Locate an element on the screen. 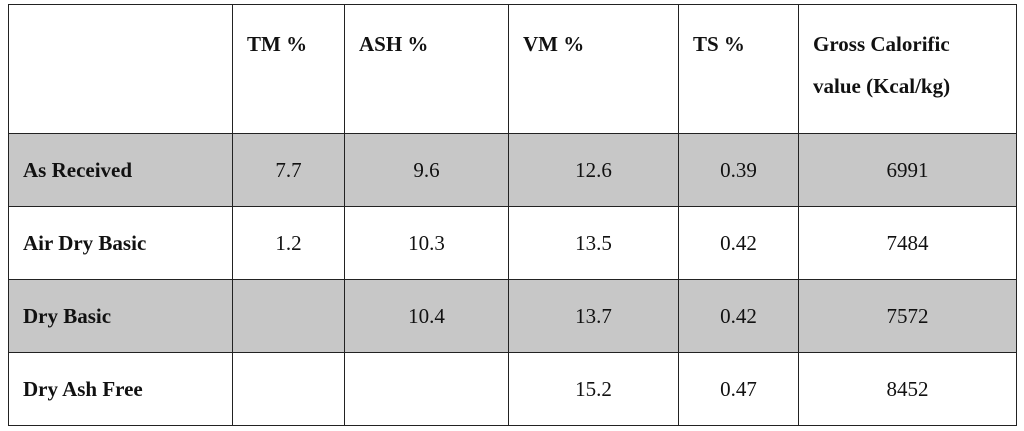 This screenshot has width=1024, height=431. value-cell: 0.47 is located at coordinates (738, 389).